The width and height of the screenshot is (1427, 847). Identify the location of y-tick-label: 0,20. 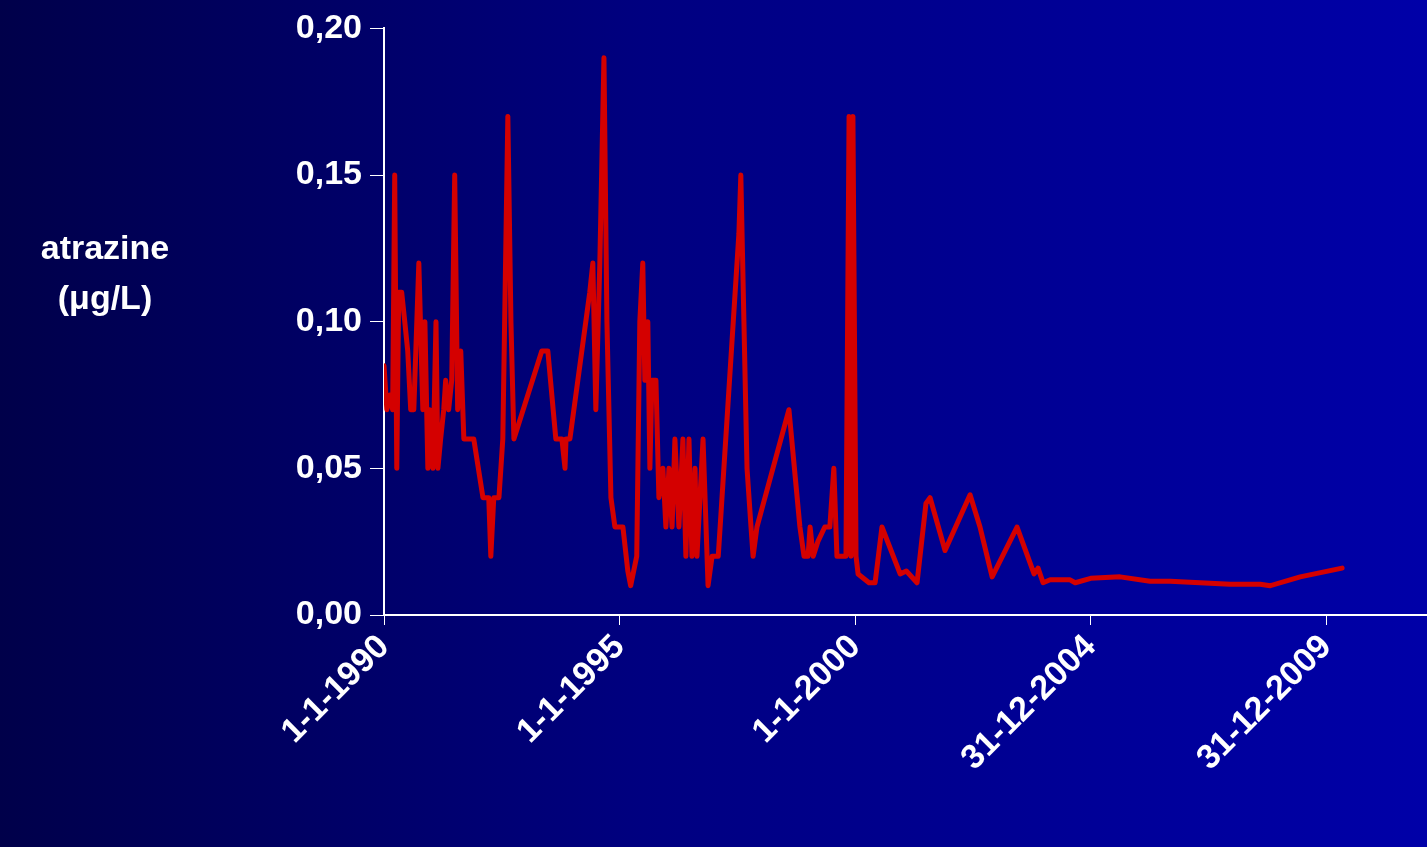
(328, 25).